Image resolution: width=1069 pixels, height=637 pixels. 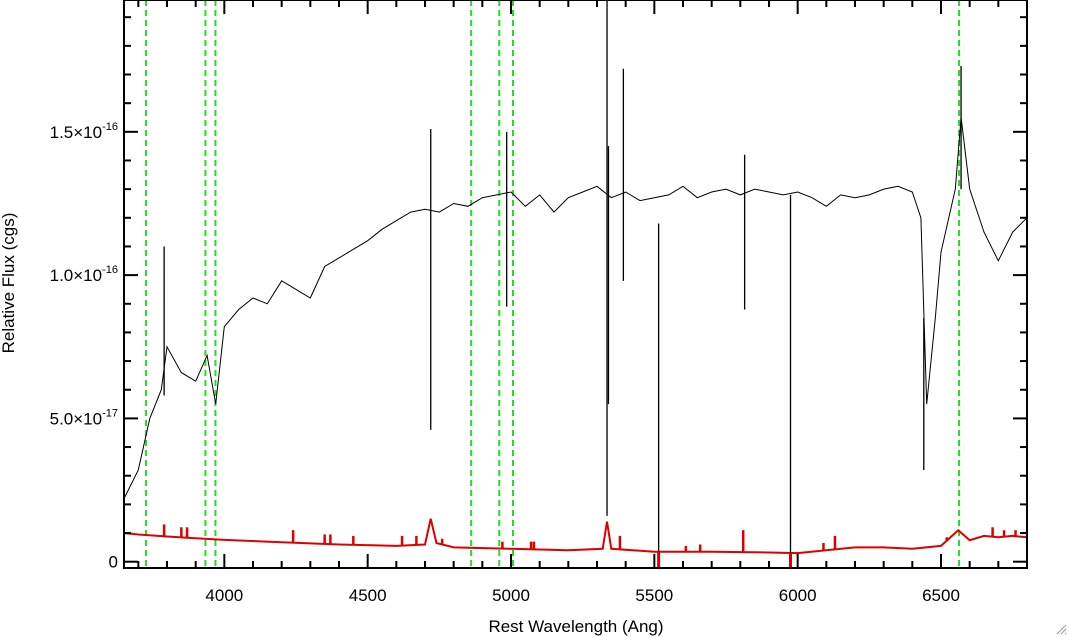 I want to click on x-tick-label: 6000, so click(x=798, y=595).